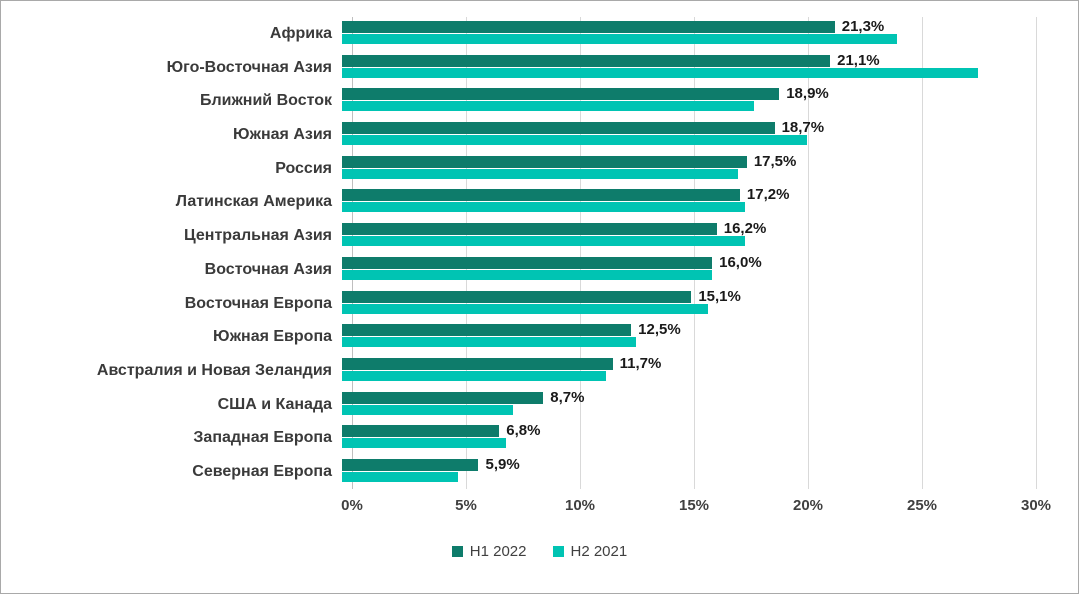 The image size is (1079, 594). I want to click on bar-group: 18,9%, so click(689, 101).